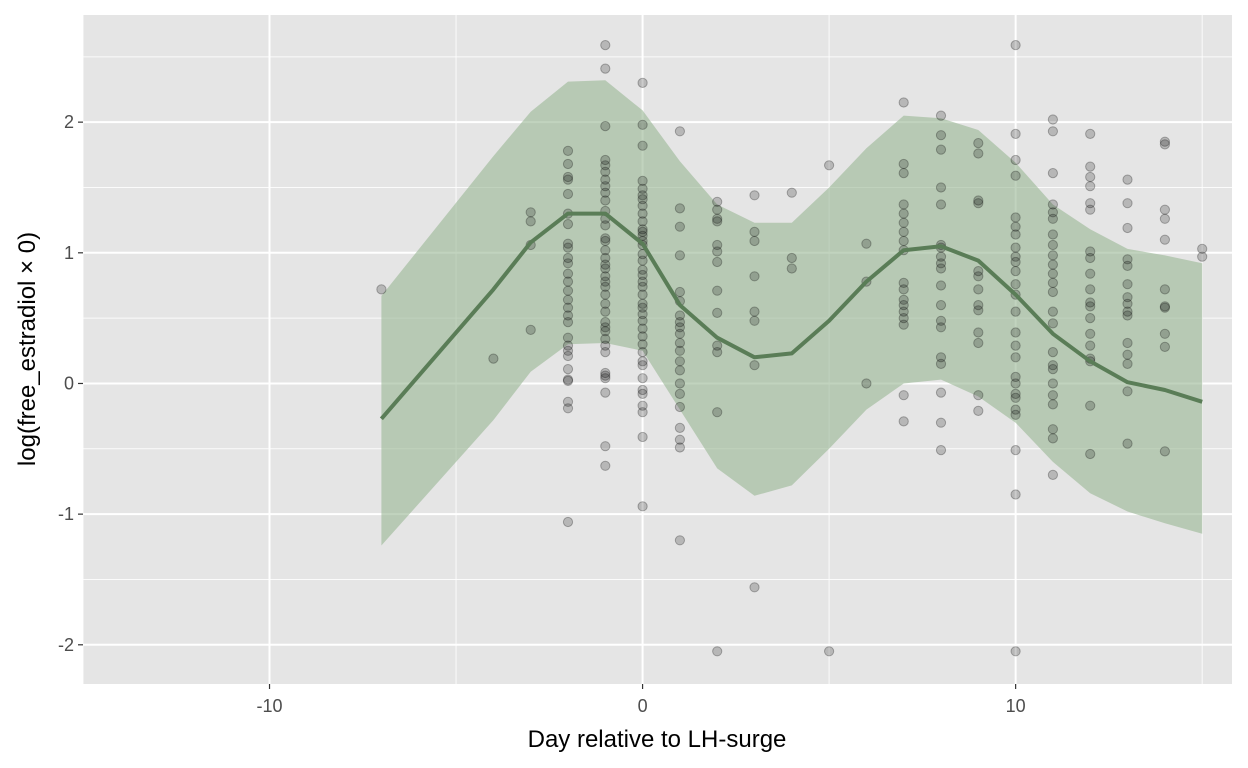 Image resolution: width=1248 pixels, height=768 pixels. Describe the element at coordinates (643, 706) in the screenshot. I see `x-tick-label: 0` at that location.